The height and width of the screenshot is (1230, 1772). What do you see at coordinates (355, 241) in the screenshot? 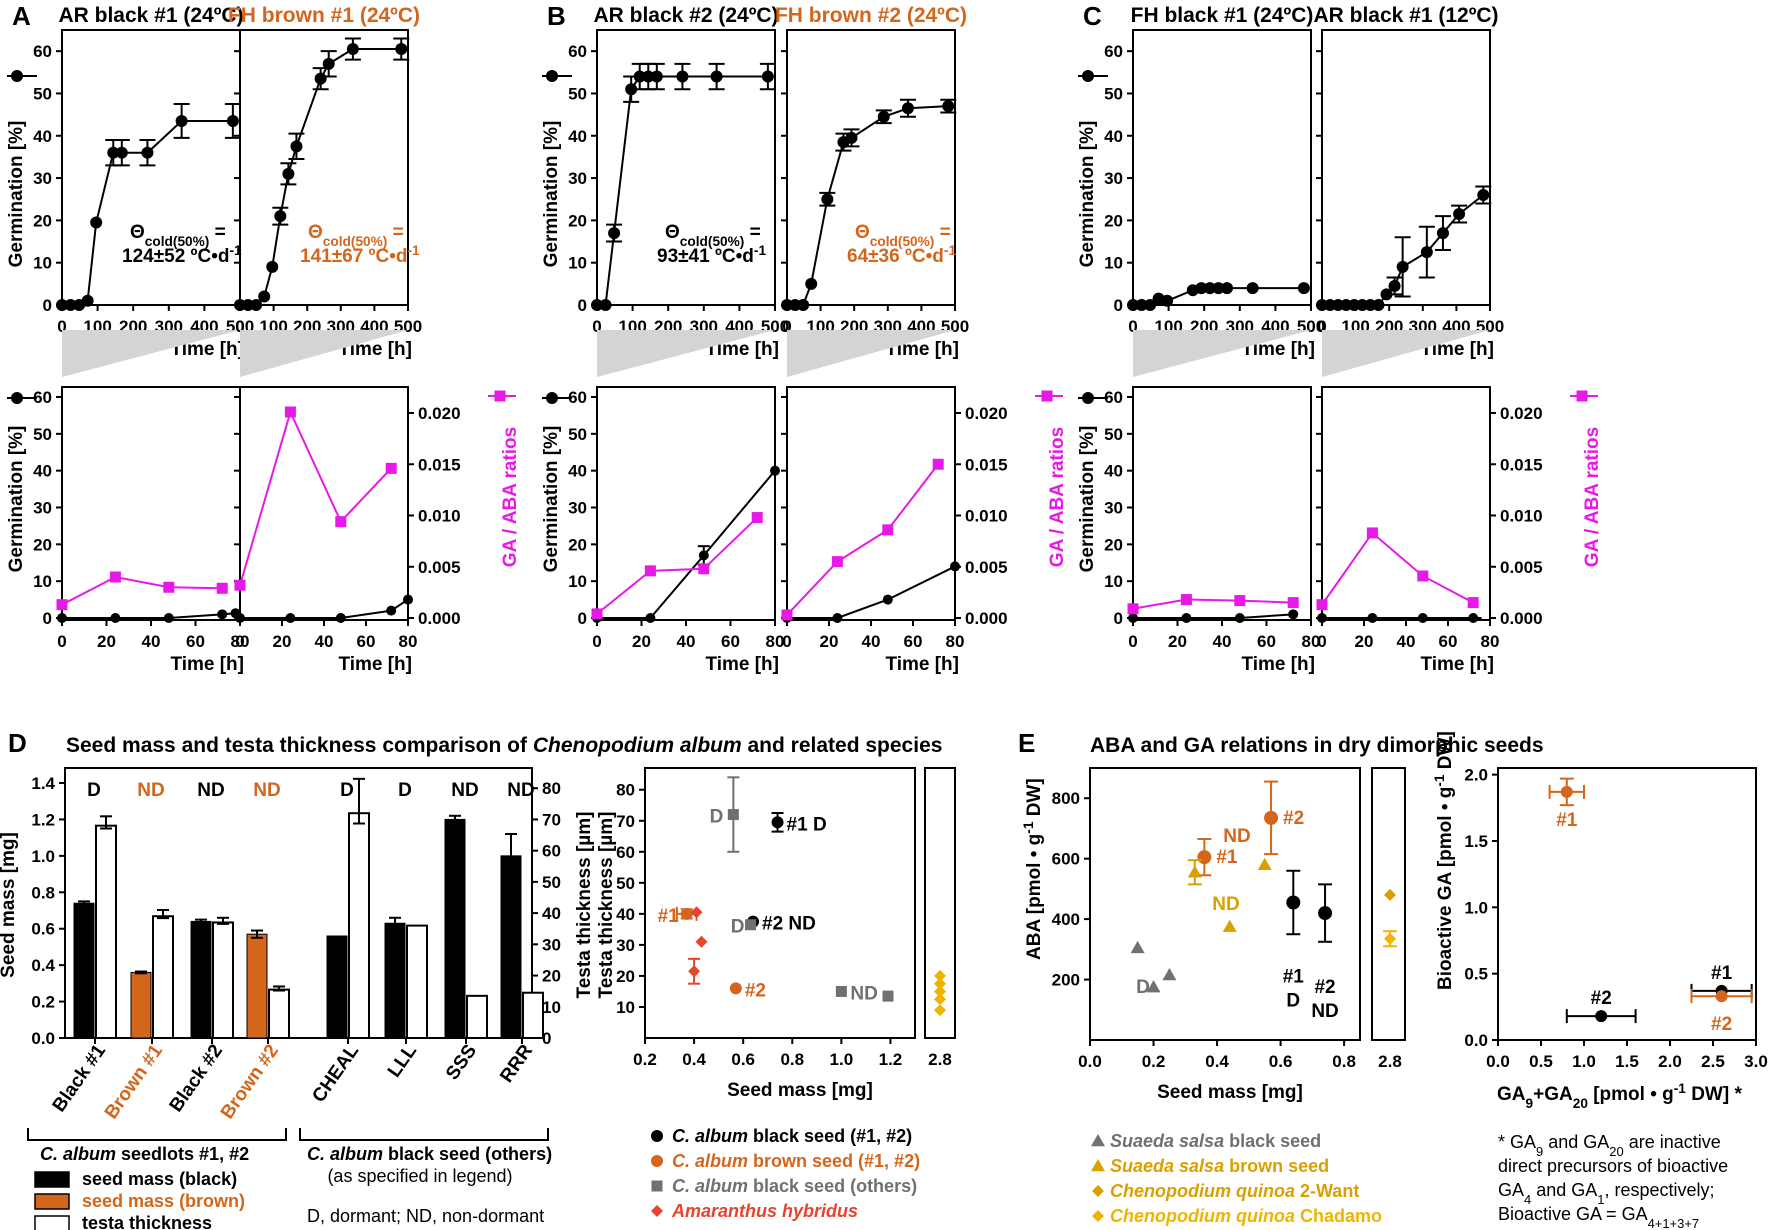
I see `text-span: cold(50%)` at bounding box center [355, 241].